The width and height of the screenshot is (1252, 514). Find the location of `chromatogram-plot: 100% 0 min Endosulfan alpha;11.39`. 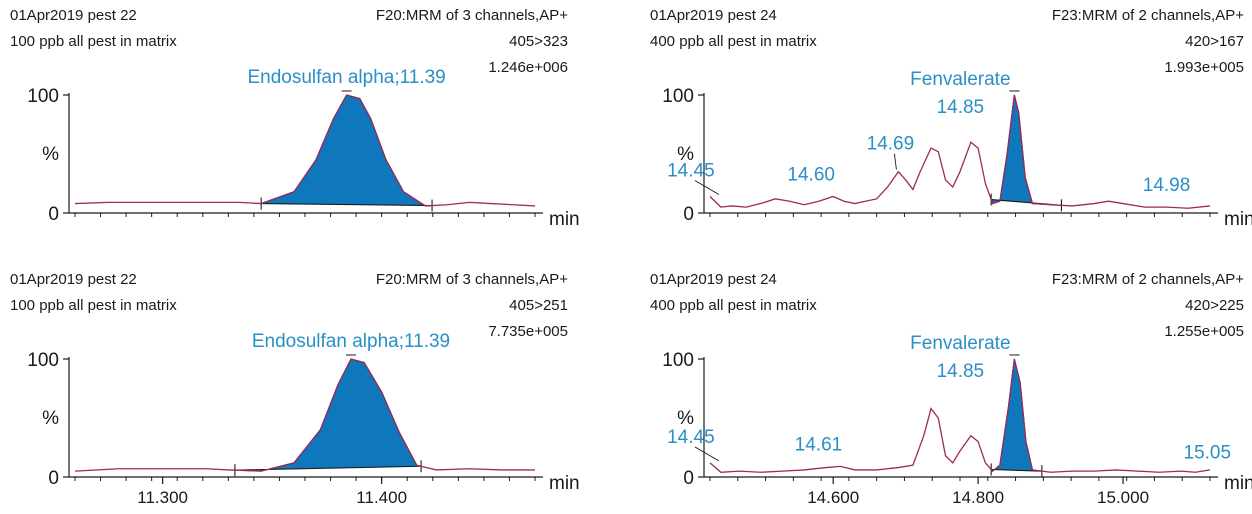

chromatogram-plot: 100% 0 min Endosulfan alpha;11.39 is located at coordinates (303, 148).